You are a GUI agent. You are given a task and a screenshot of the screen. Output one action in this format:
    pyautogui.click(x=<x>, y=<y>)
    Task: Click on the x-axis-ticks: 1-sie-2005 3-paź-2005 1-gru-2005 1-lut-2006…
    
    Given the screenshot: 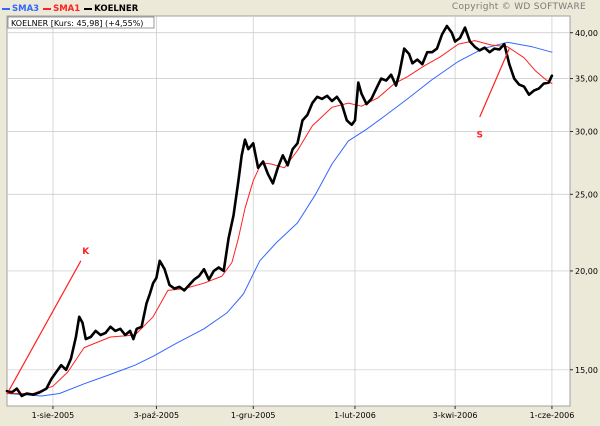 What is the action you would take?
    pyautogui.click(x=303, y=413)
    